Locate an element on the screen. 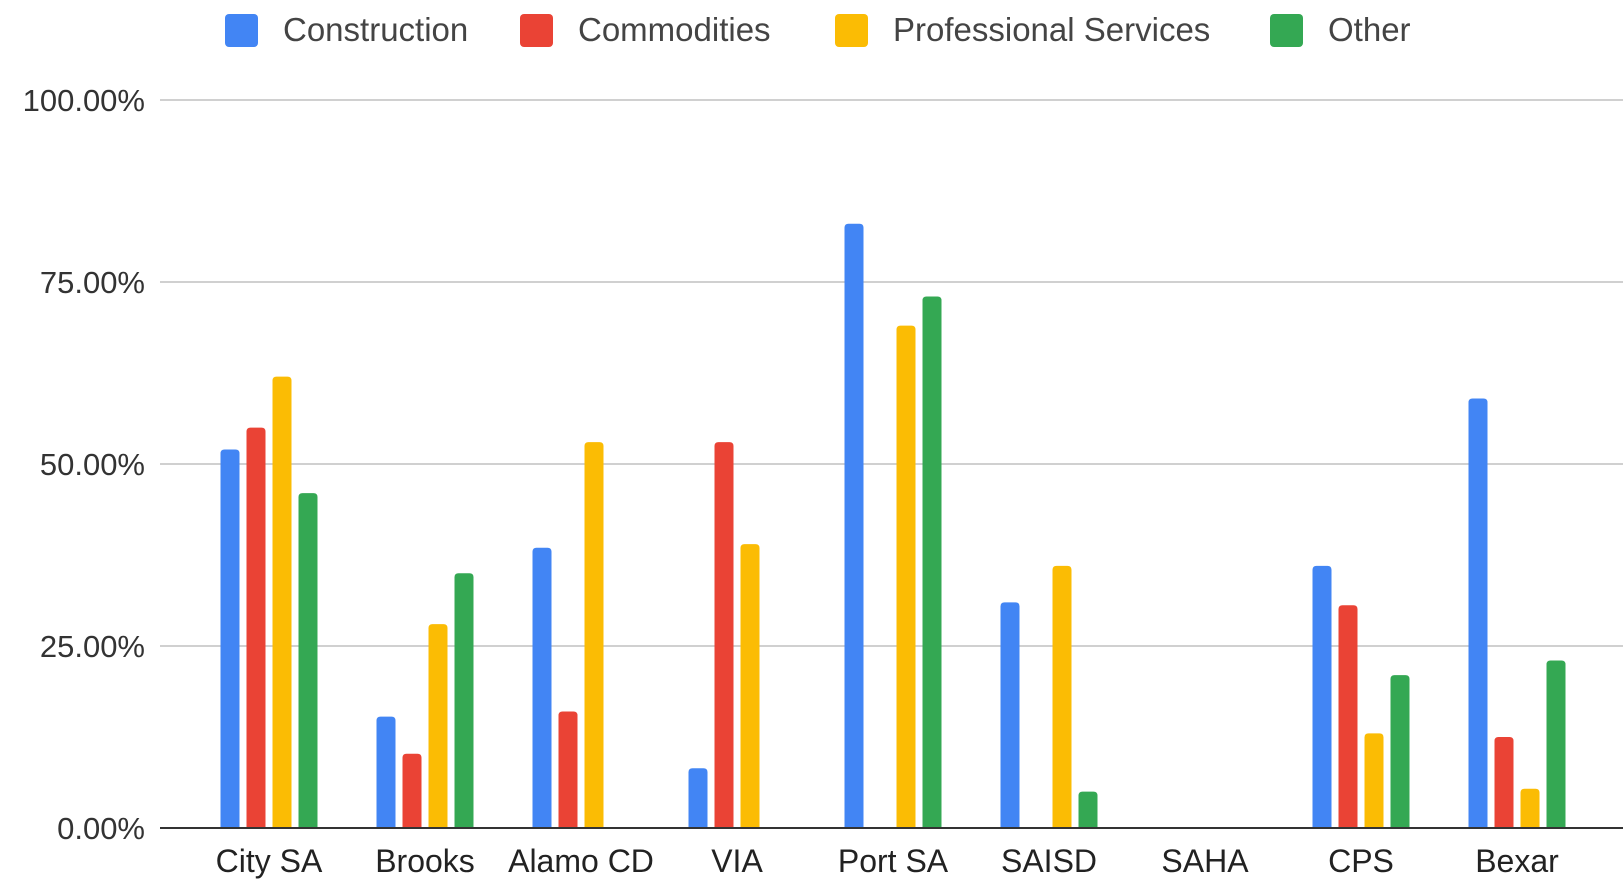 The width and height of the screenshot is (1623, 879). y-tick-label: 50.00% is located at coordinates (92, 464).